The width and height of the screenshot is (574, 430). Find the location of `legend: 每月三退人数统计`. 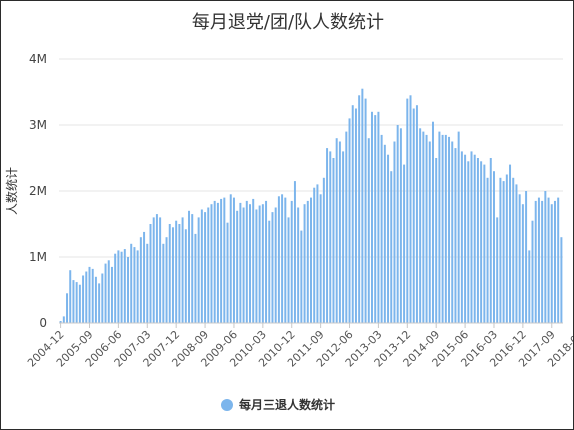

legend: 每月三退人数统计 is located at coordinates (278, 404).